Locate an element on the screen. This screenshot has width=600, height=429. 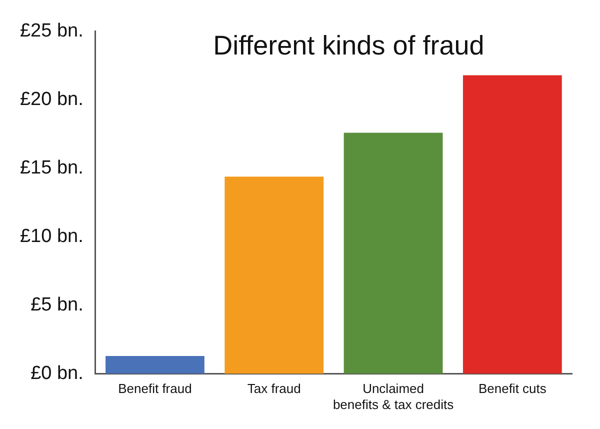
y-tick-label: £10 bn. is located at coordinates (52, 237).